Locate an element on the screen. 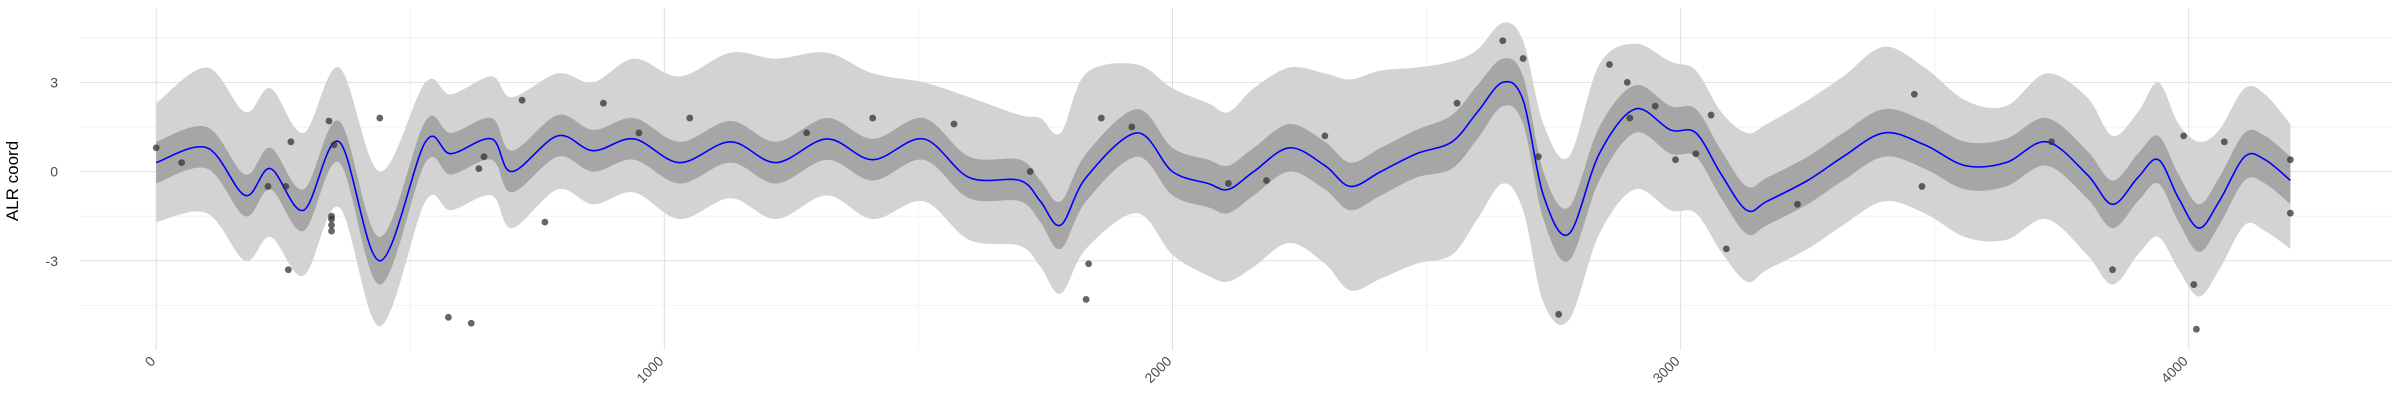  y-axis-title: ALR coord is located at coordinates (12, 181).